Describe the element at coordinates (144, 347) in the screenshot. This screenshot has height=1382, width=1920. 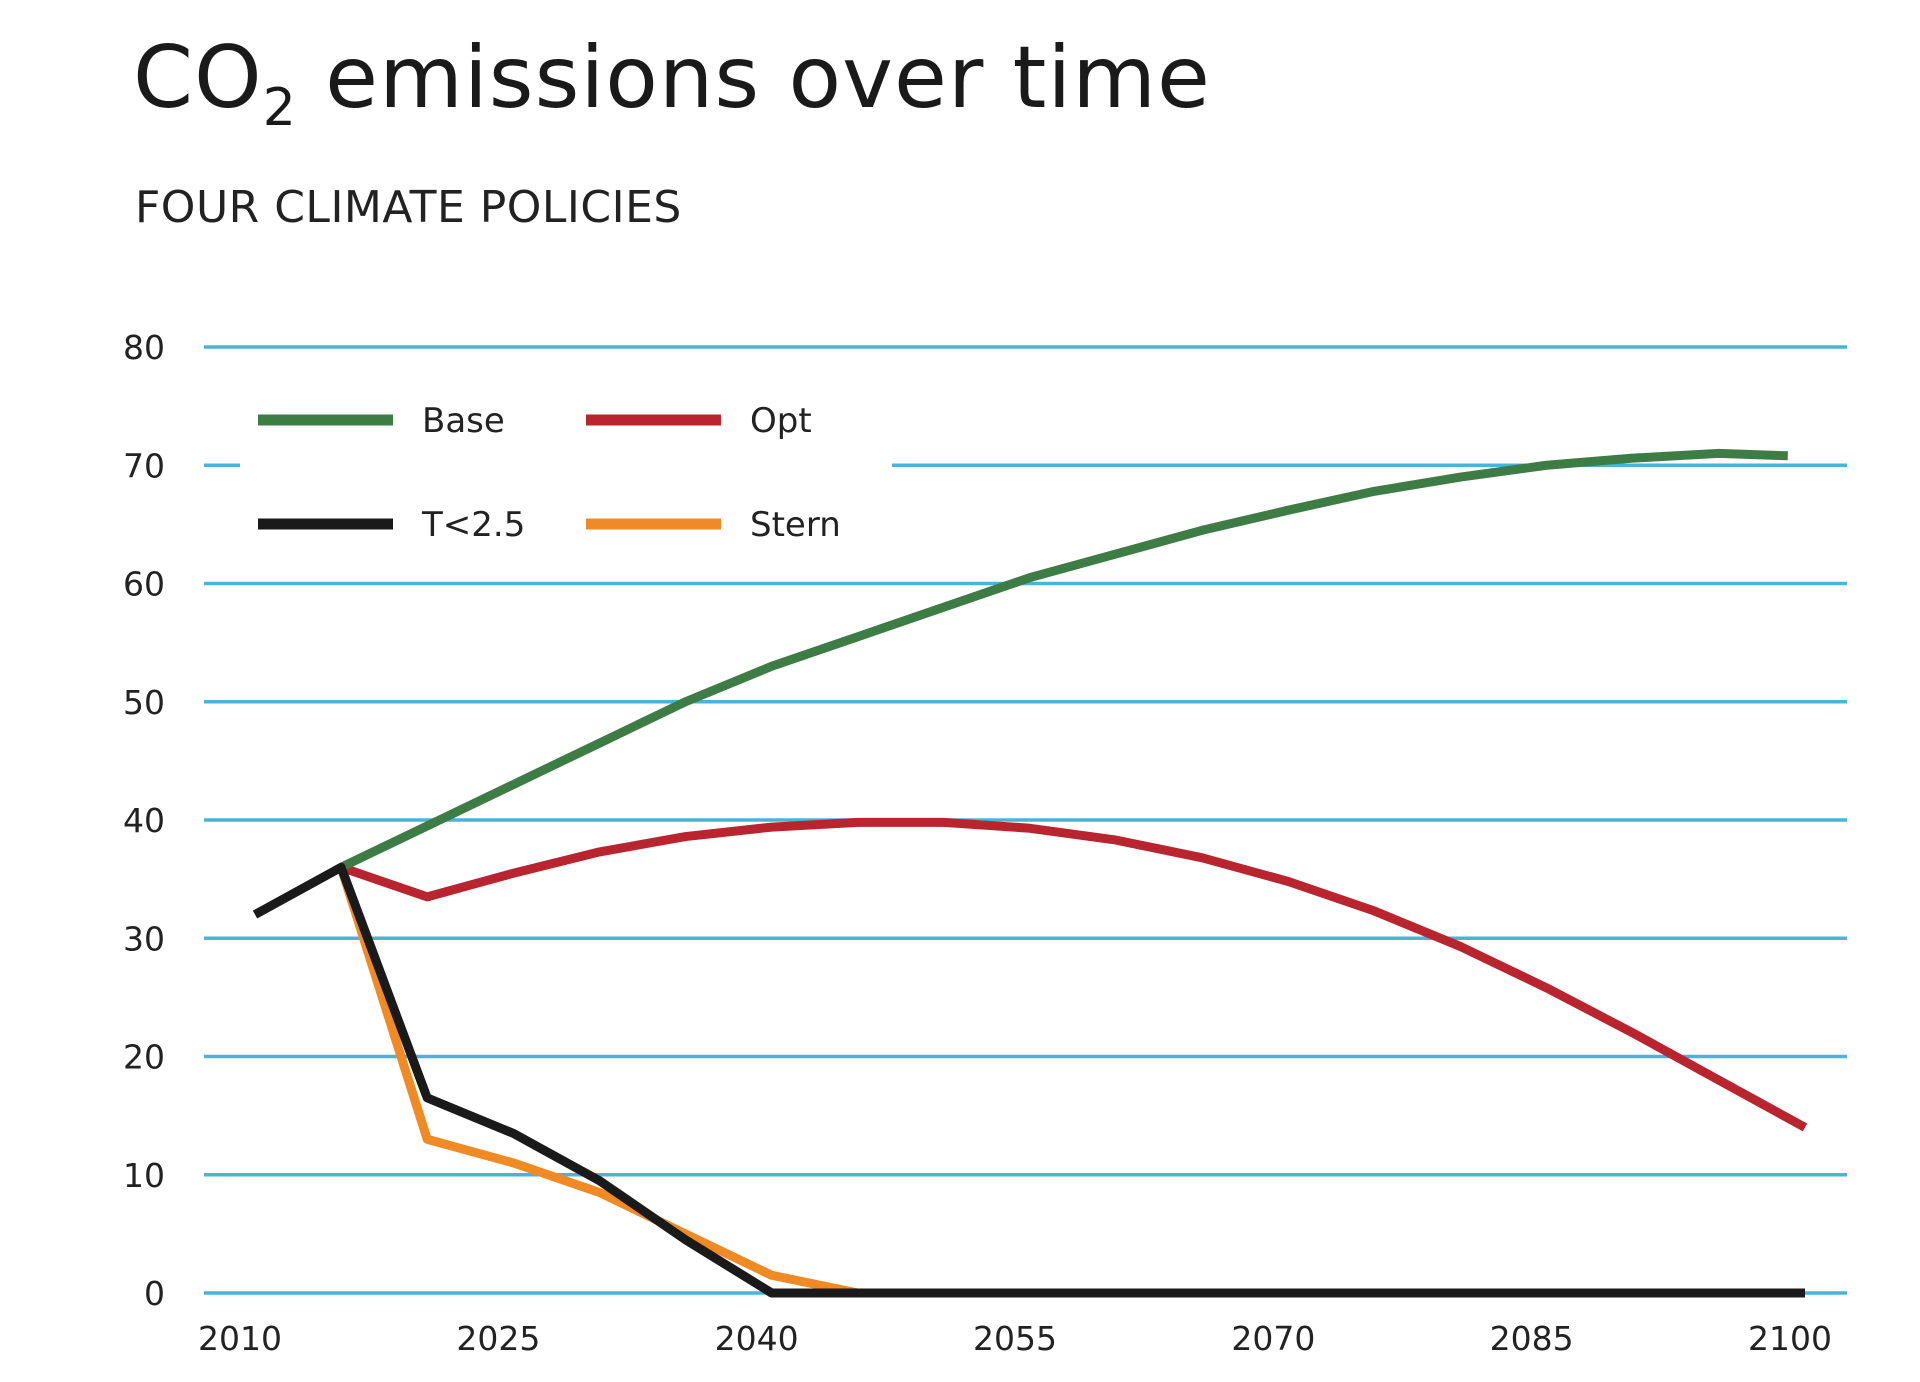
I see `y-tick-label: 80` at that location.